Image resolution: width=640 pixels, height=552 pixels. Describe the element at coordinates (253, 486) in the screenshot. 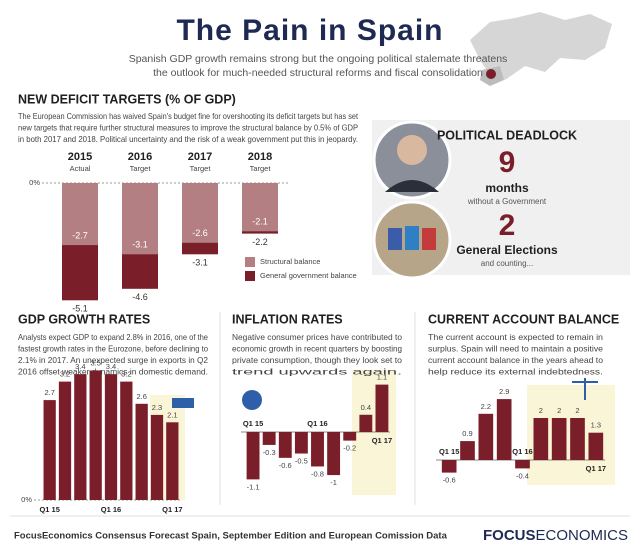

I see `value-label: -1.1` at that location.